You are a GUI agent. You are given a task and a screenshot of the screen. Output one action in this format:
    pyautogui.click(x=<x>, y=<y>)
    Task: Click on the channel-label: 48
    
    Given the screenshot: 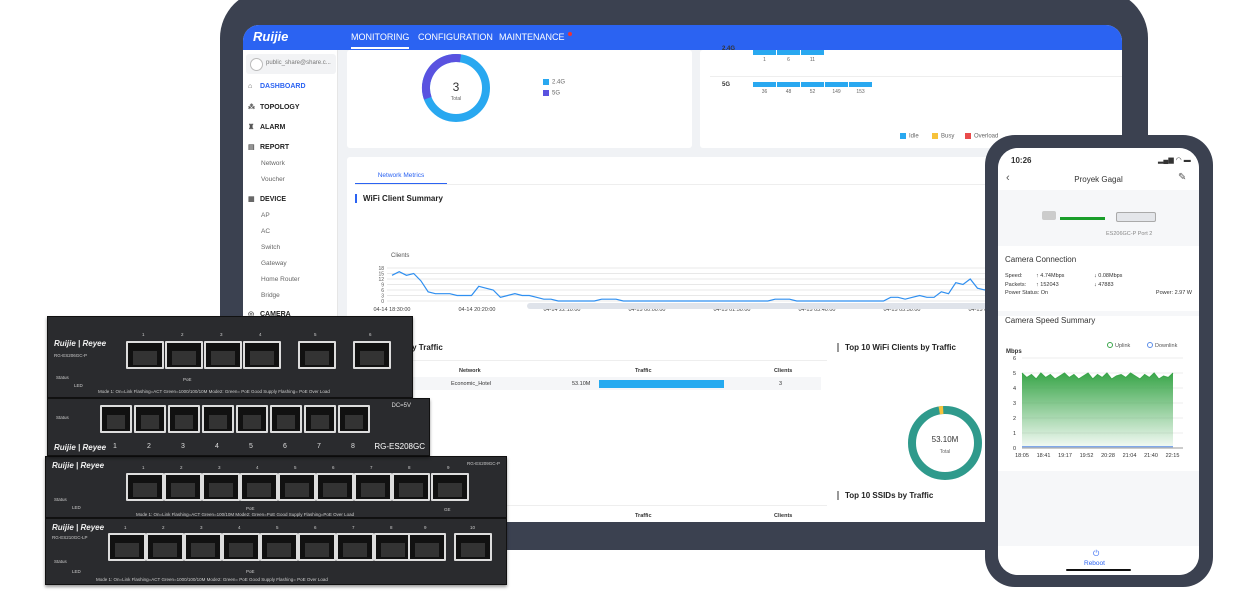 What is the action you would take?
    pyautogui.click(x=788, y=92)
    